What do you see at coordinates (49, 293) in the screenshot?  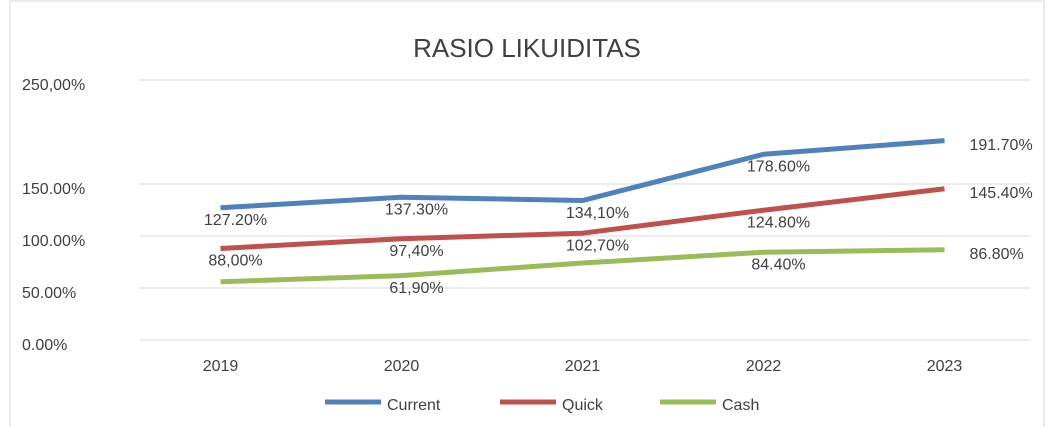 I see `y-tick-label: 50.00%` at bounding box center [49, 293].